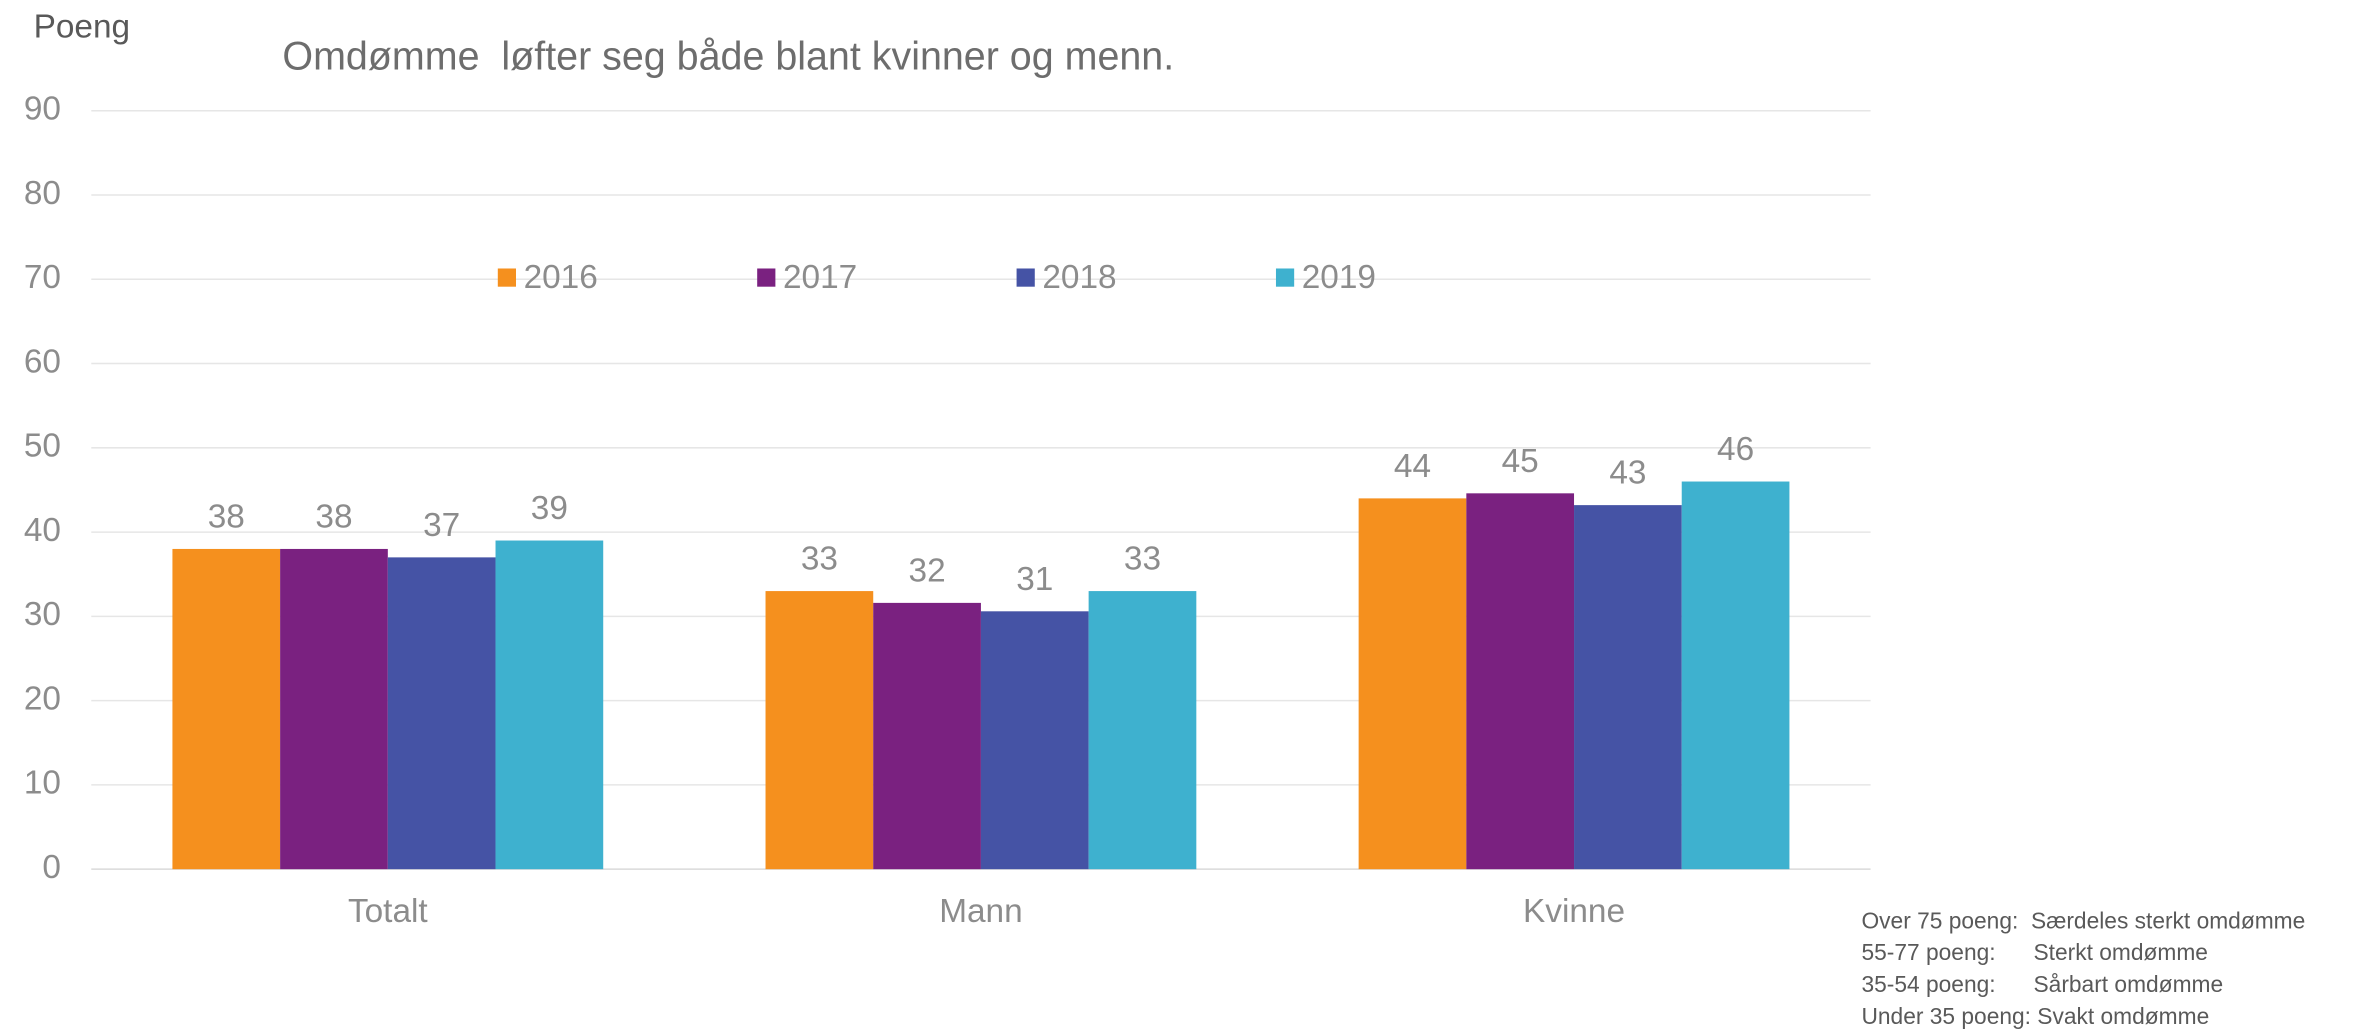 This screenshot has height=1033, width=2379. Describe the element at coordinates (2035, 1016) in the screenshot. I see `note: Under 35 poeng: Svakt omdømme` at that location.